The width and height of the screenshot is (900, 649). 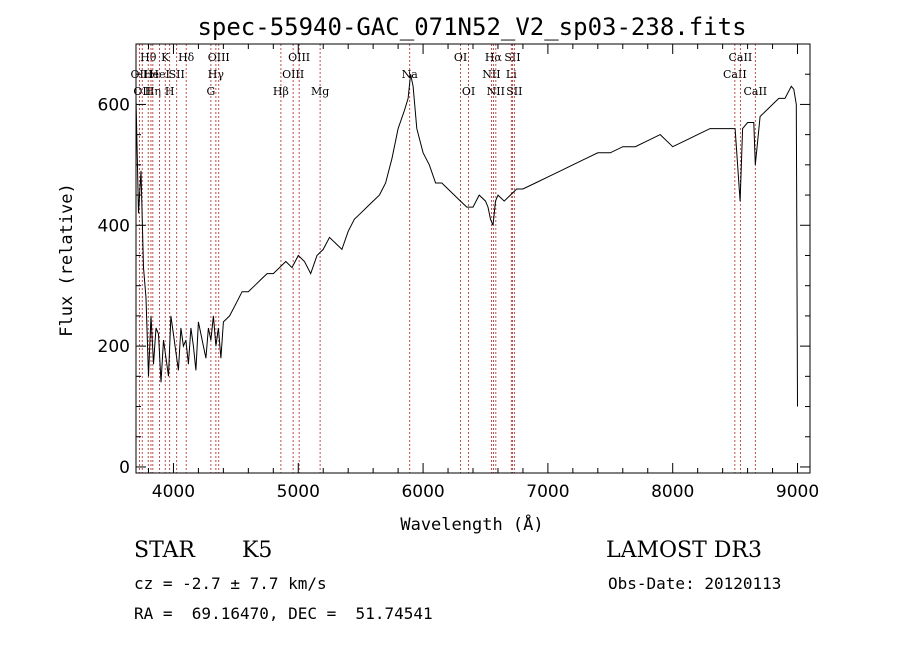 What do you see at coordinates (672, 492) in the screenshot?
I see `x-tick-label: 8000` at bounding box center [672, 492].